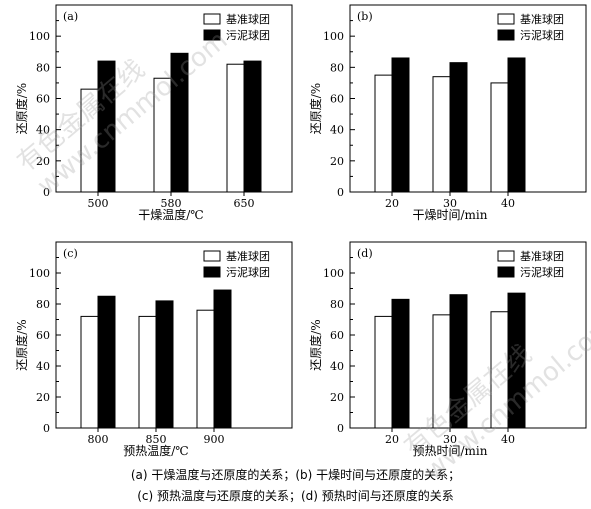  Describe the element at coordinates (450, 451) in the screenshot. I see `x-axis-label: 预热时间/min` at that location.